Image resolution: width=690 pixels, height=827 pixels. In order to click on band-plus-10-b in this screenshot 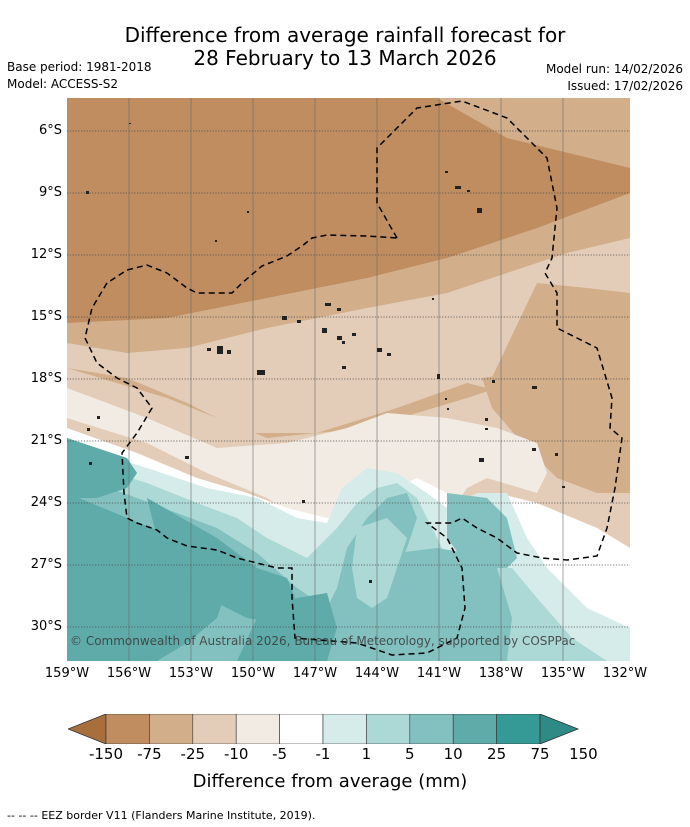, I will do `click(439, 604)`.